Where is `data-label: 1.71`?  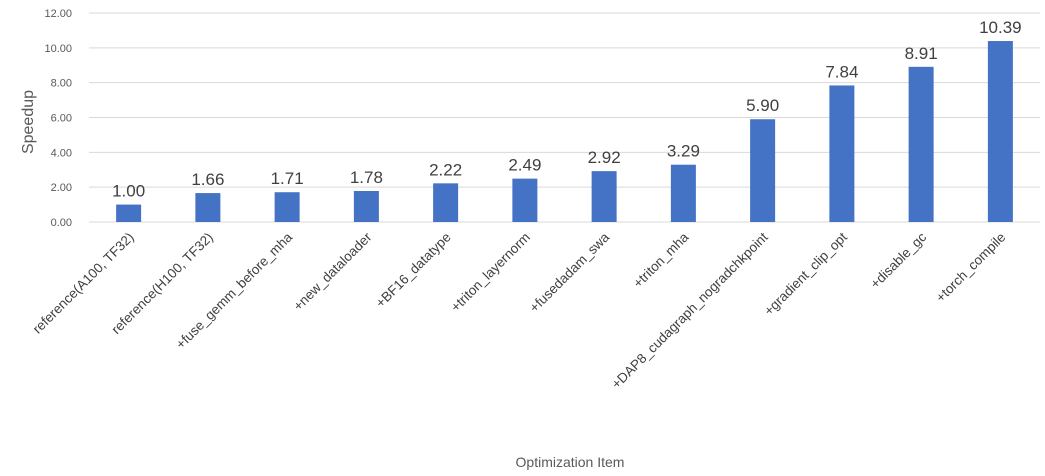
data-label: 1.71 is located at coordinates (287, 178).